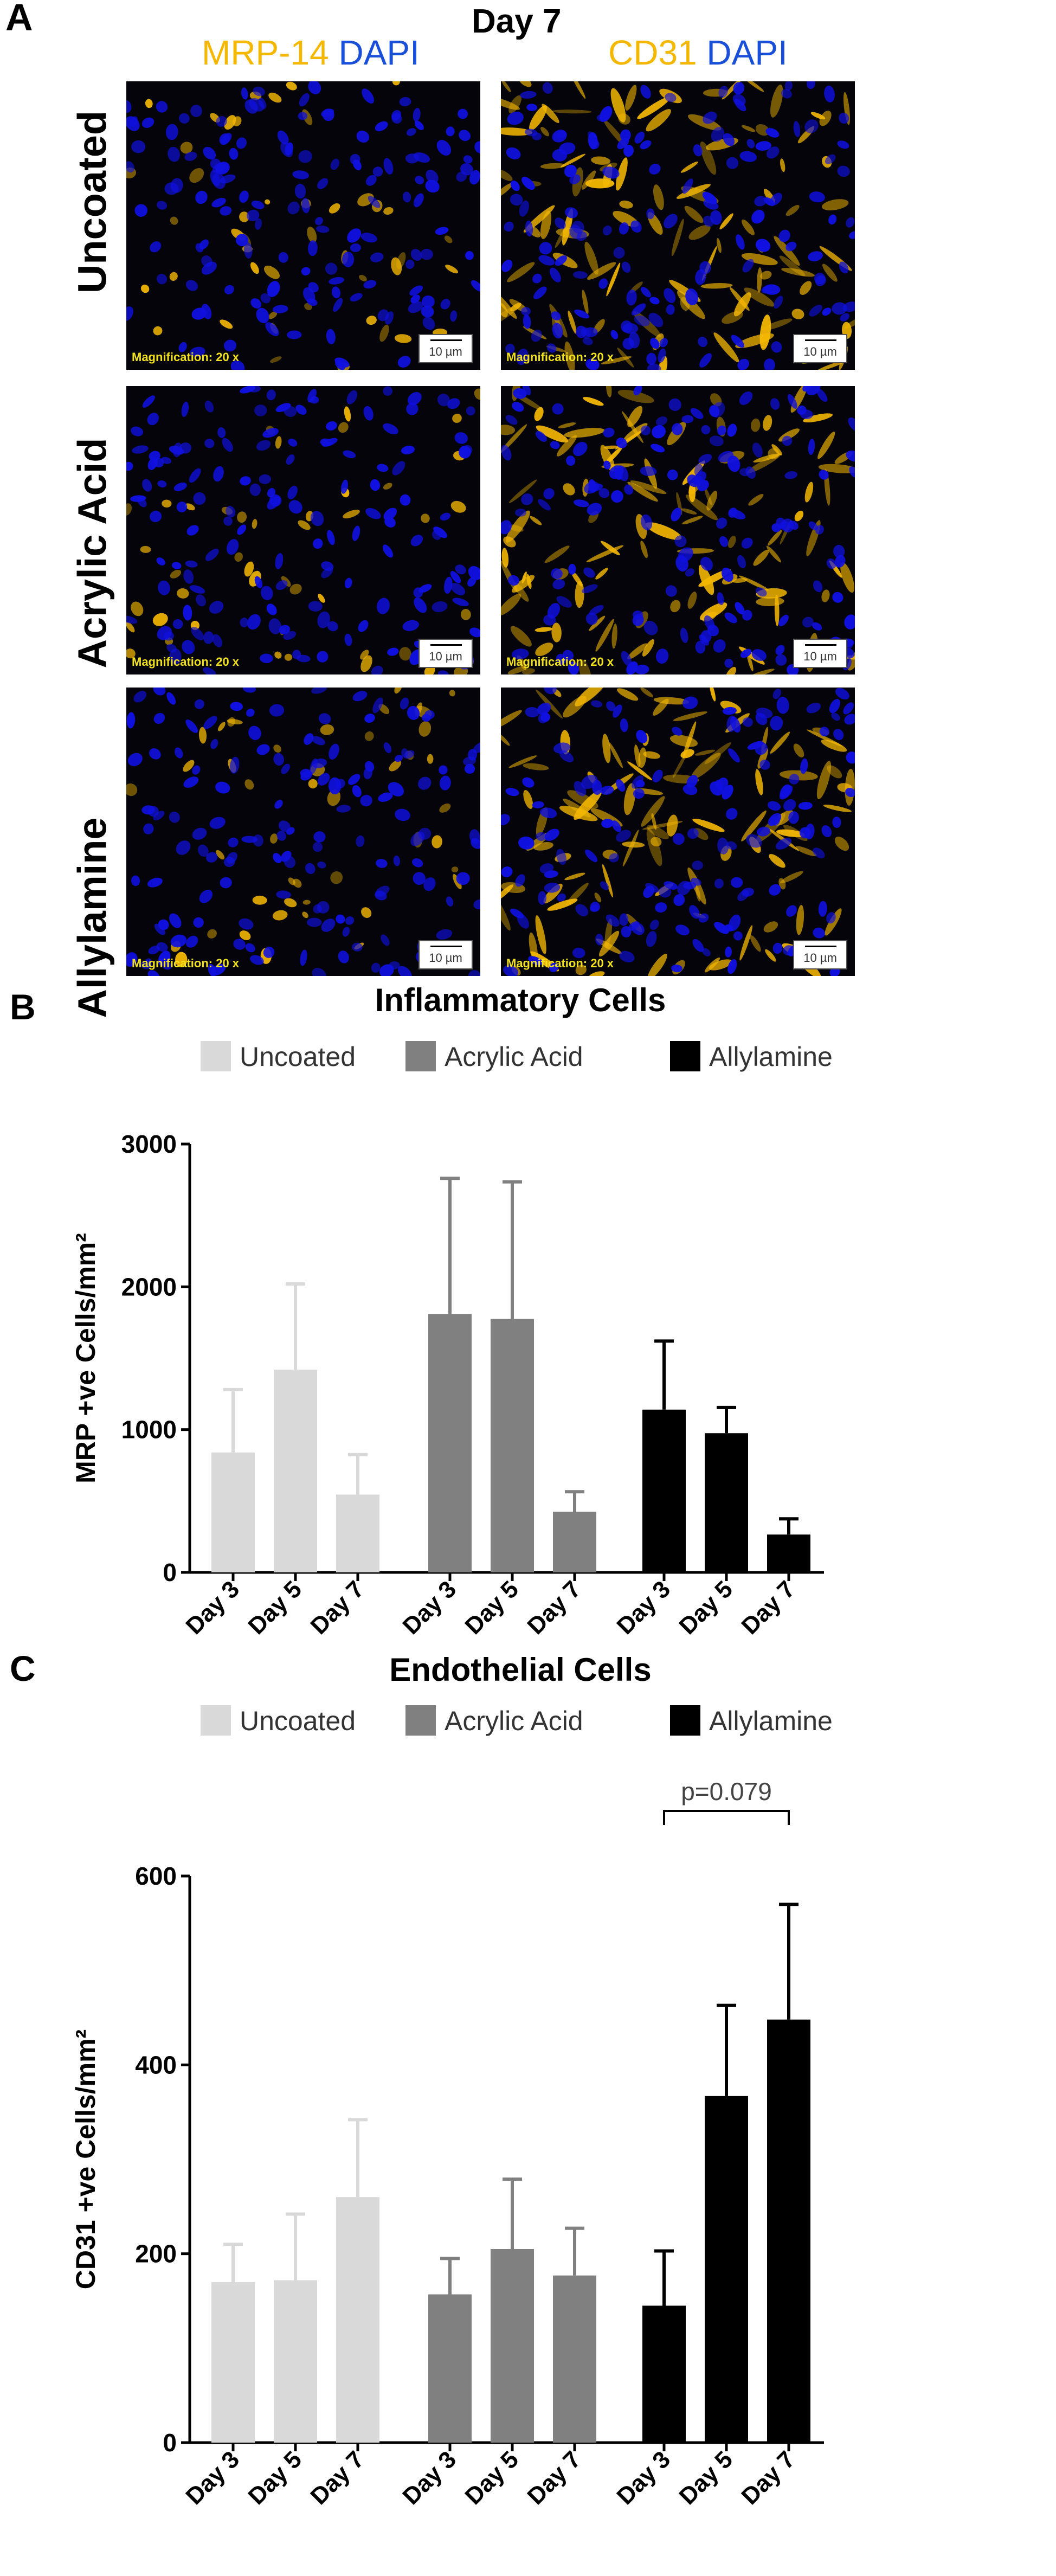  I want to click on panel-letter: C, so click(23, 1668).